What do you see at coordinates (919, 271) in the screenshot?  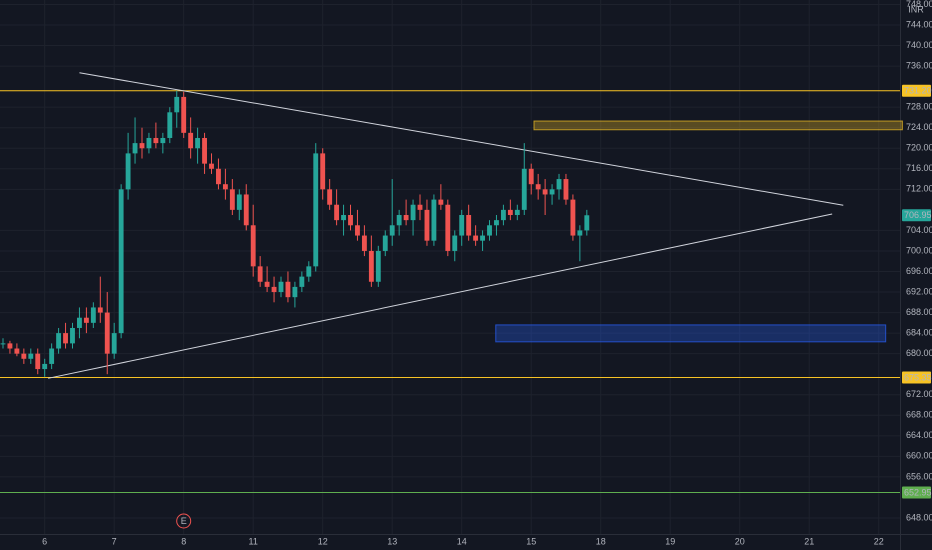 I see `y-tick-label: 696.00` at bounding box center [919, 271].